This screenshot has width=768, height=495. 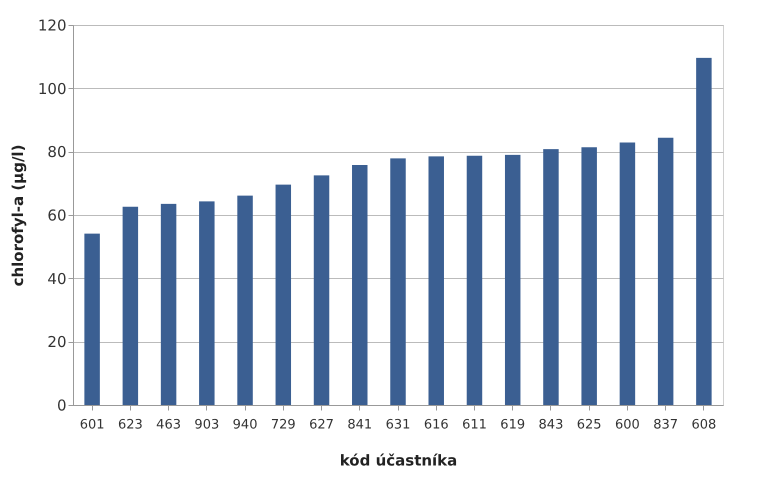 I want to click on y-tick-label: 0, so click(x=61, y=405).